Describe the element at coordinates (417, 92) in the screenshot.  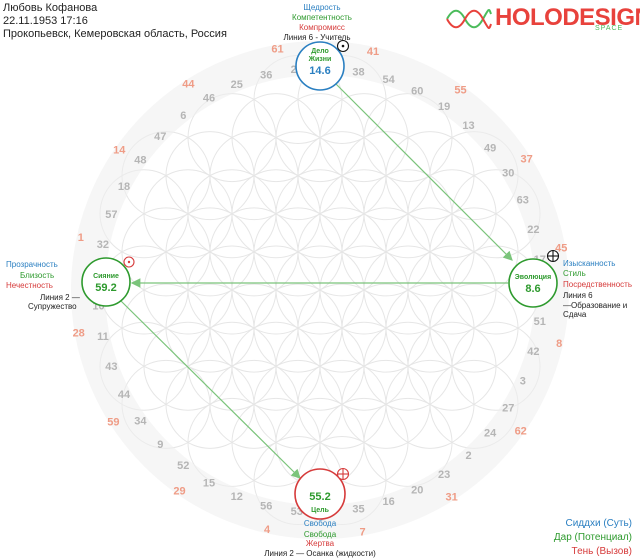
I see `gene-key-number: 60` at that location.